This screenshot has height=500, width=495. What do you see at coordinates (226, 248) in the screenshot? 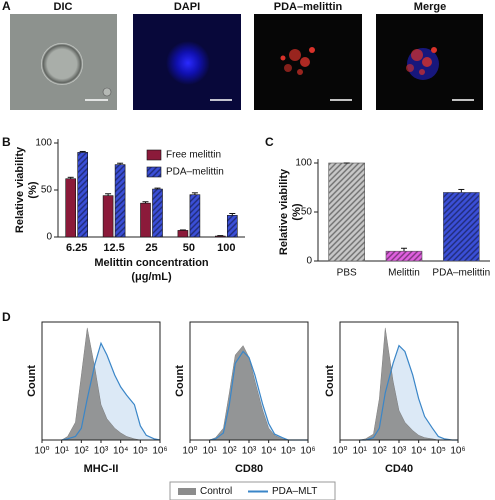
I see `x-tick-label: 100` at bounding box center [226, 248].